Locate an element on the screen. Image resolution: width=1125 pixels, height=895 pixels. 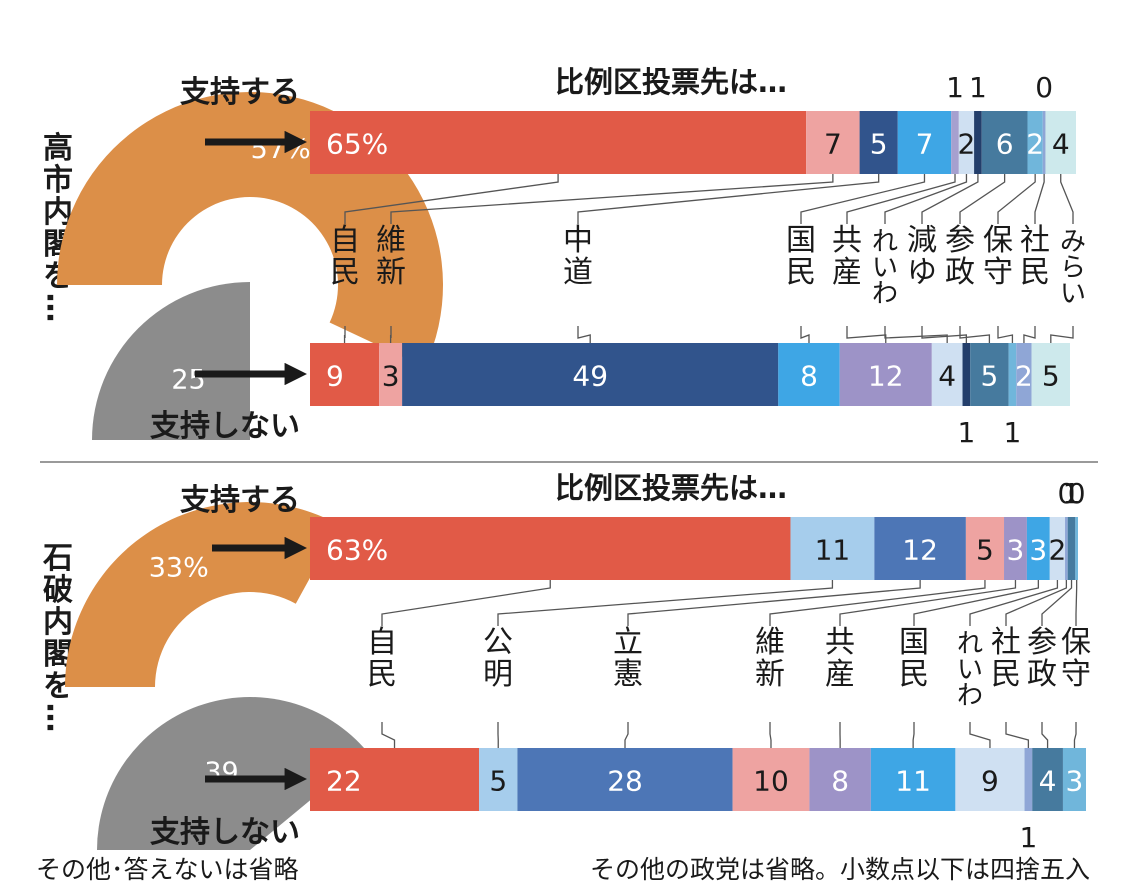
ishiba-support-label: 支持する is located at coordinates (240, 500).